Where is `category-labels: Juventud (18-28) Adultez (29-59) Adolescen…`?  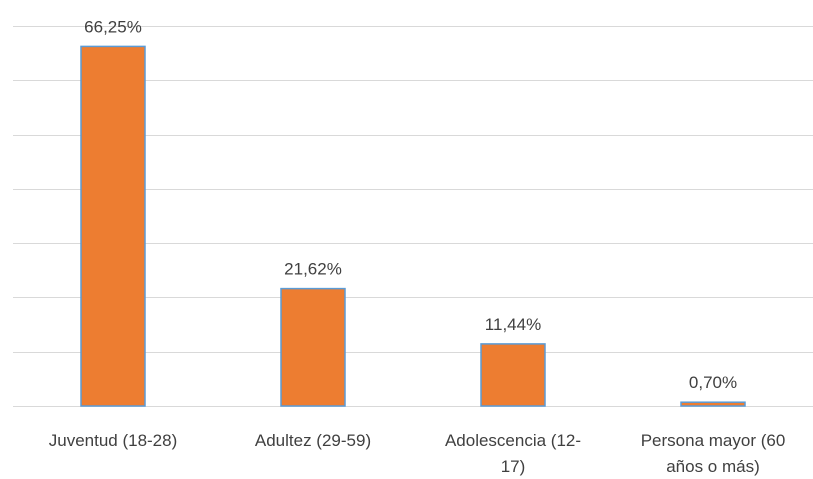 category-labels: Juventud (18-28) Adultez (29-59) Adolescen… is located at coordinates (417, 453).